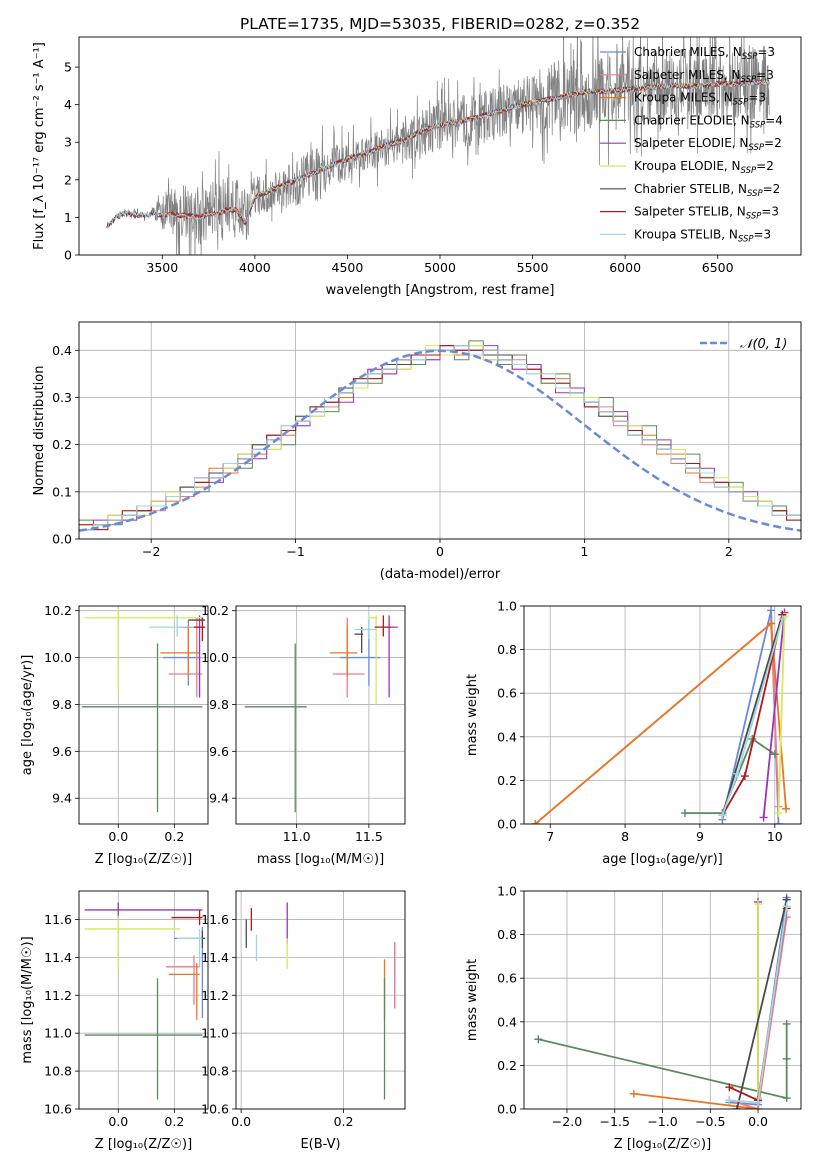  I want to click on x-axis-label: mass [log₁₀(M/M☉)], so click(320, 859).